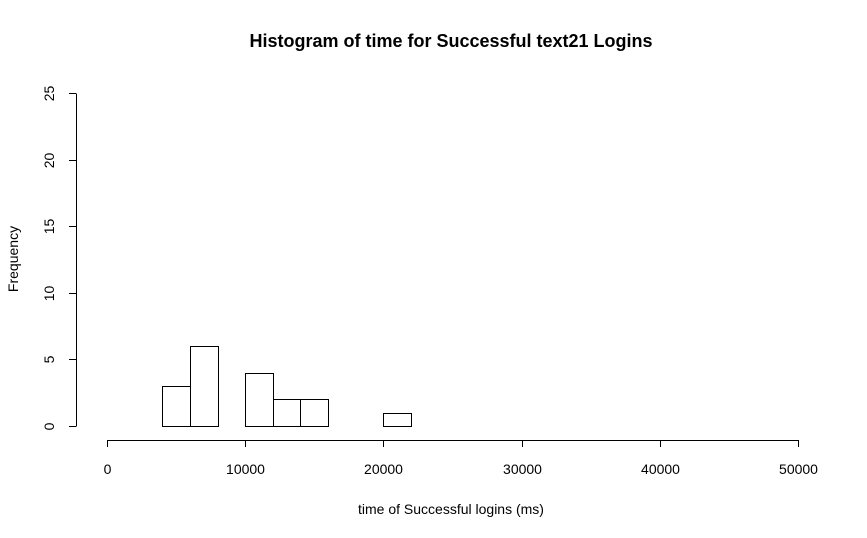 This screenshot has height=538, width=867. Describe the element at coordinates (522, 469) in the screenshot. I see `x-tick-label-3: 30000` at that location.